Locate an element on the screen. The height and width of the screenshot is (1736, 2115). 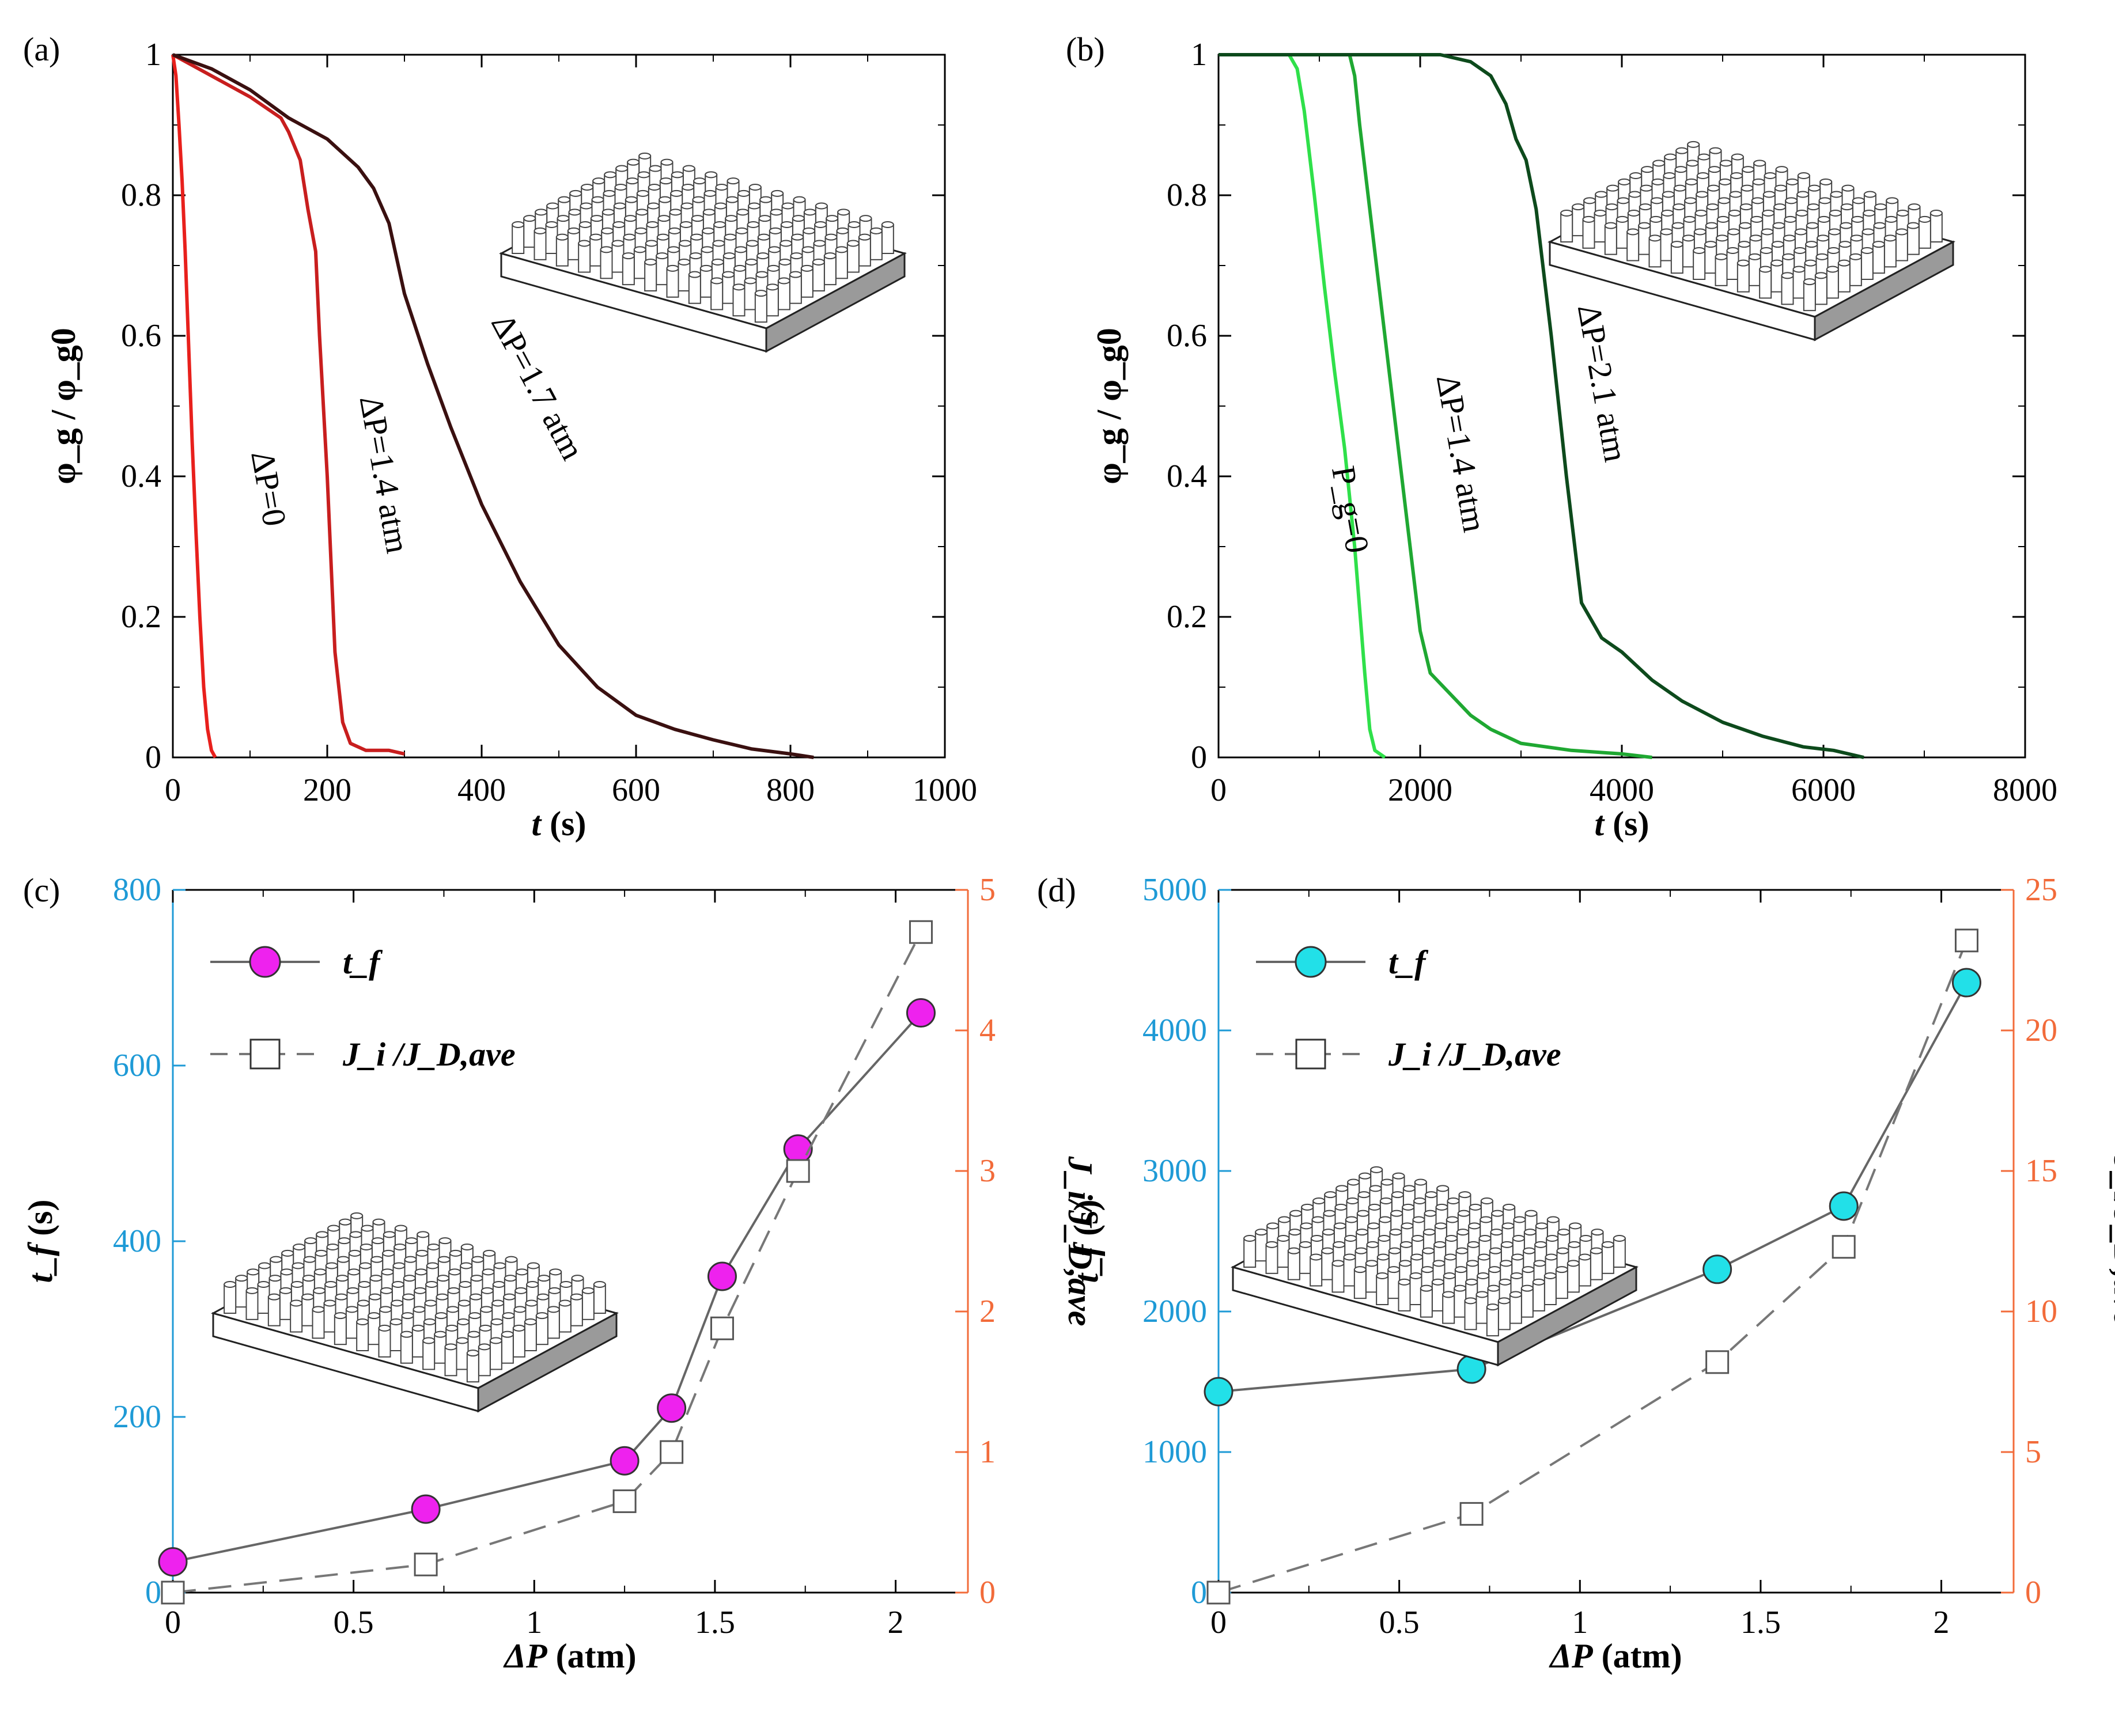
x-tick-label: 0.5 is located at coordinates (1399, 1622).